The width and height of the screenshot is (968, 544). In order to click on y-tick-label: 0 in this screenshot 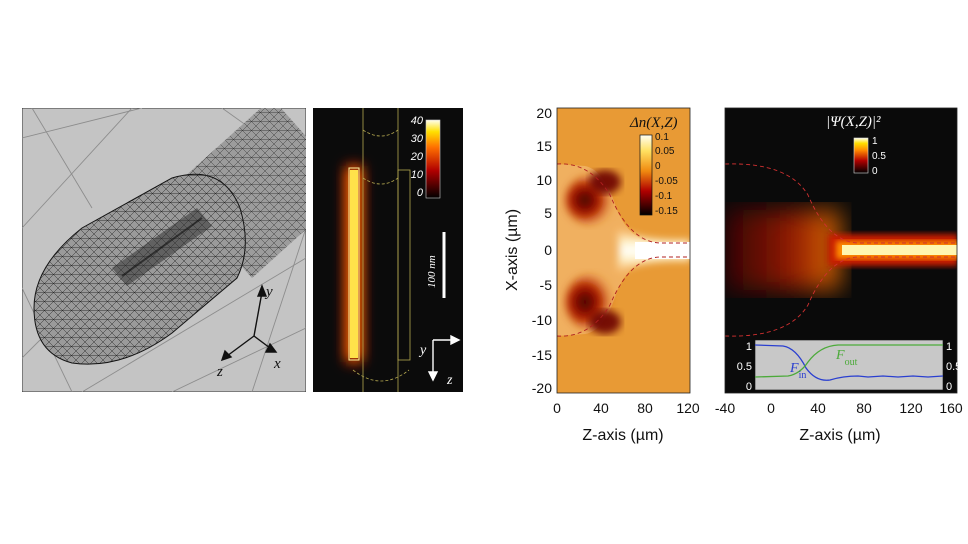, I will do `click(548, 250)`.